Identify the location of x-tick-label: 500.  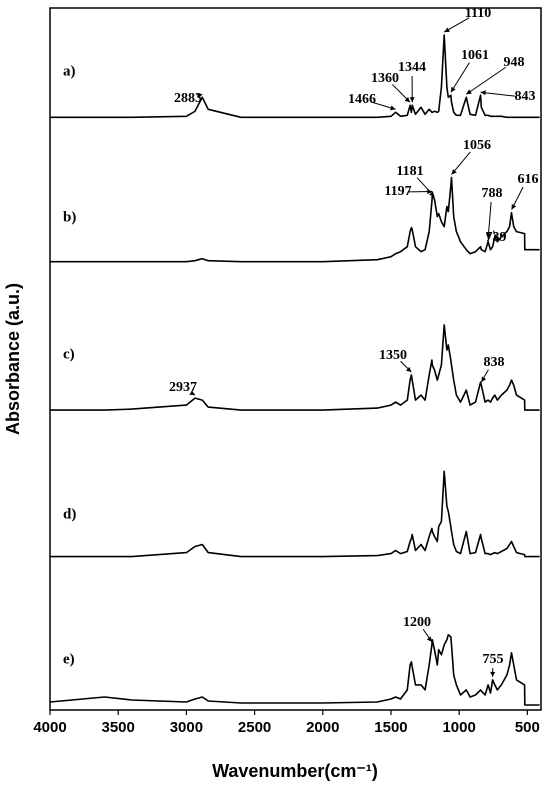
(527, 727).